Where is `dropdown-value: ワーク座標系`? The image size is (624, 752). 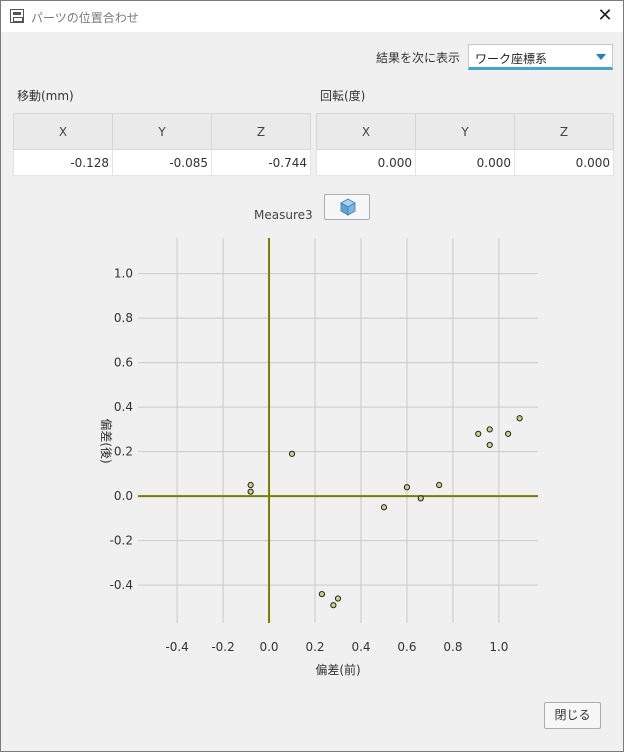 dropdown-value: ワーク座標系 is located at coordinates (511, 59).